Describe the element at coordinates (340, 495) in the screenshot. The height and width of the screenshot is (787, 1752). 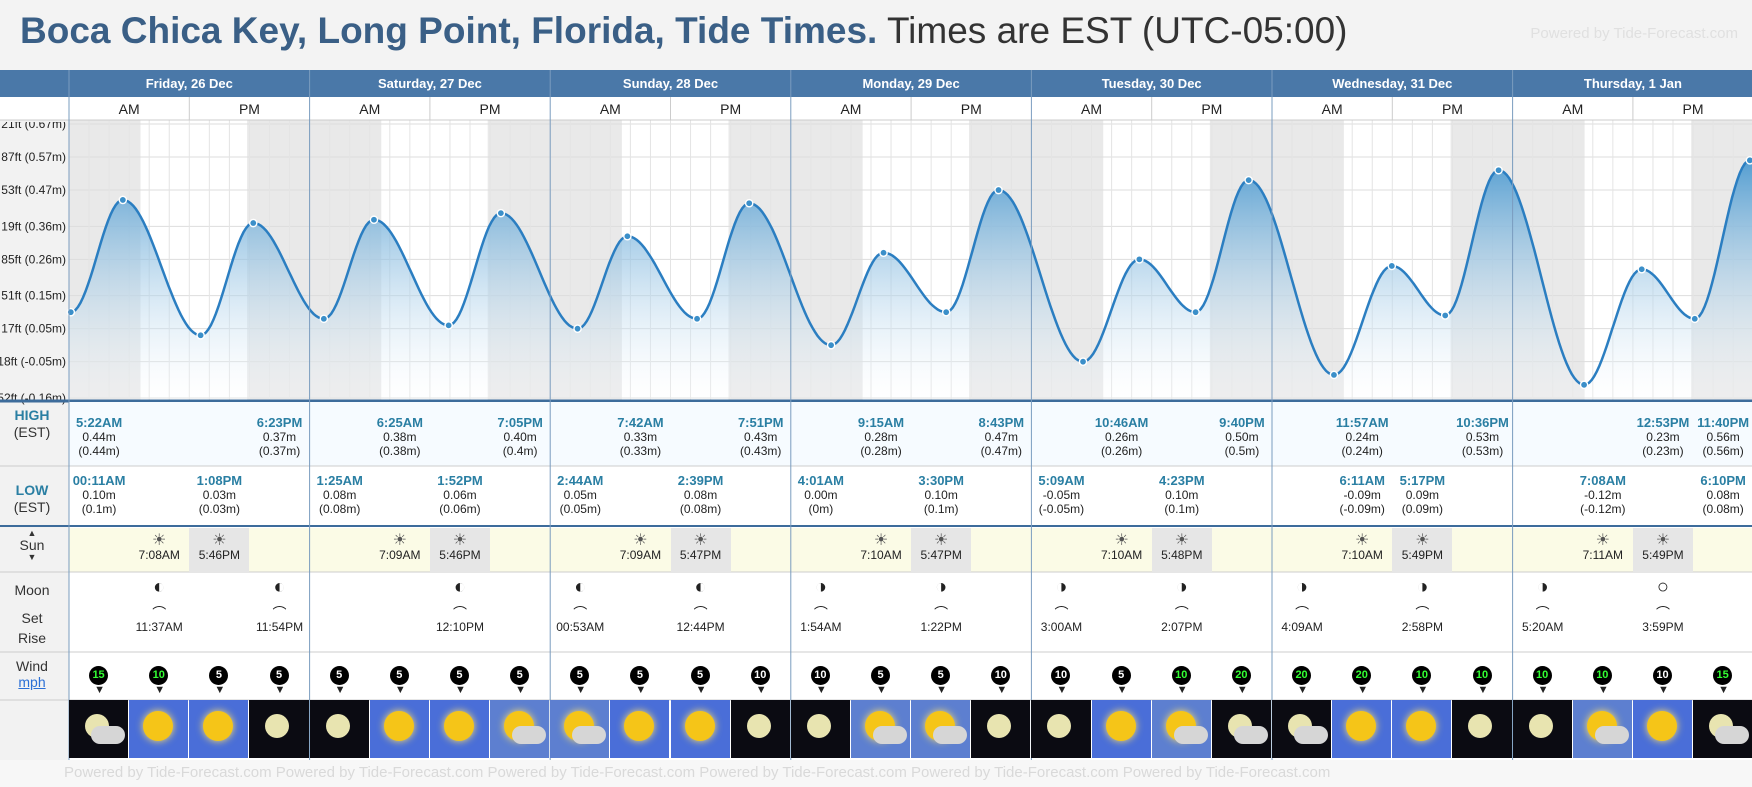
I see `low-tide-cell: 1:25AM 0.08m (0.08m)` at that location.